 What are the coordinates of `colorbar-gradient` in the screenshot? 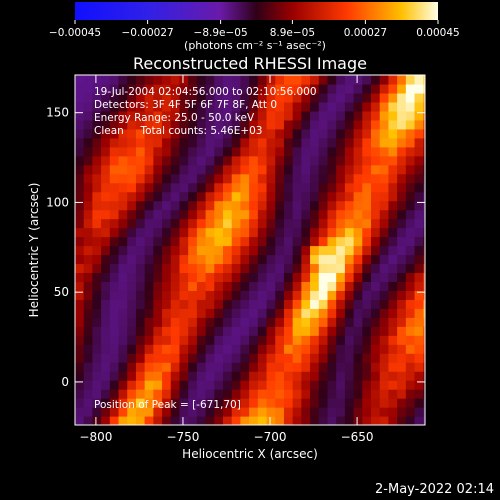 It's located at (256, 11).